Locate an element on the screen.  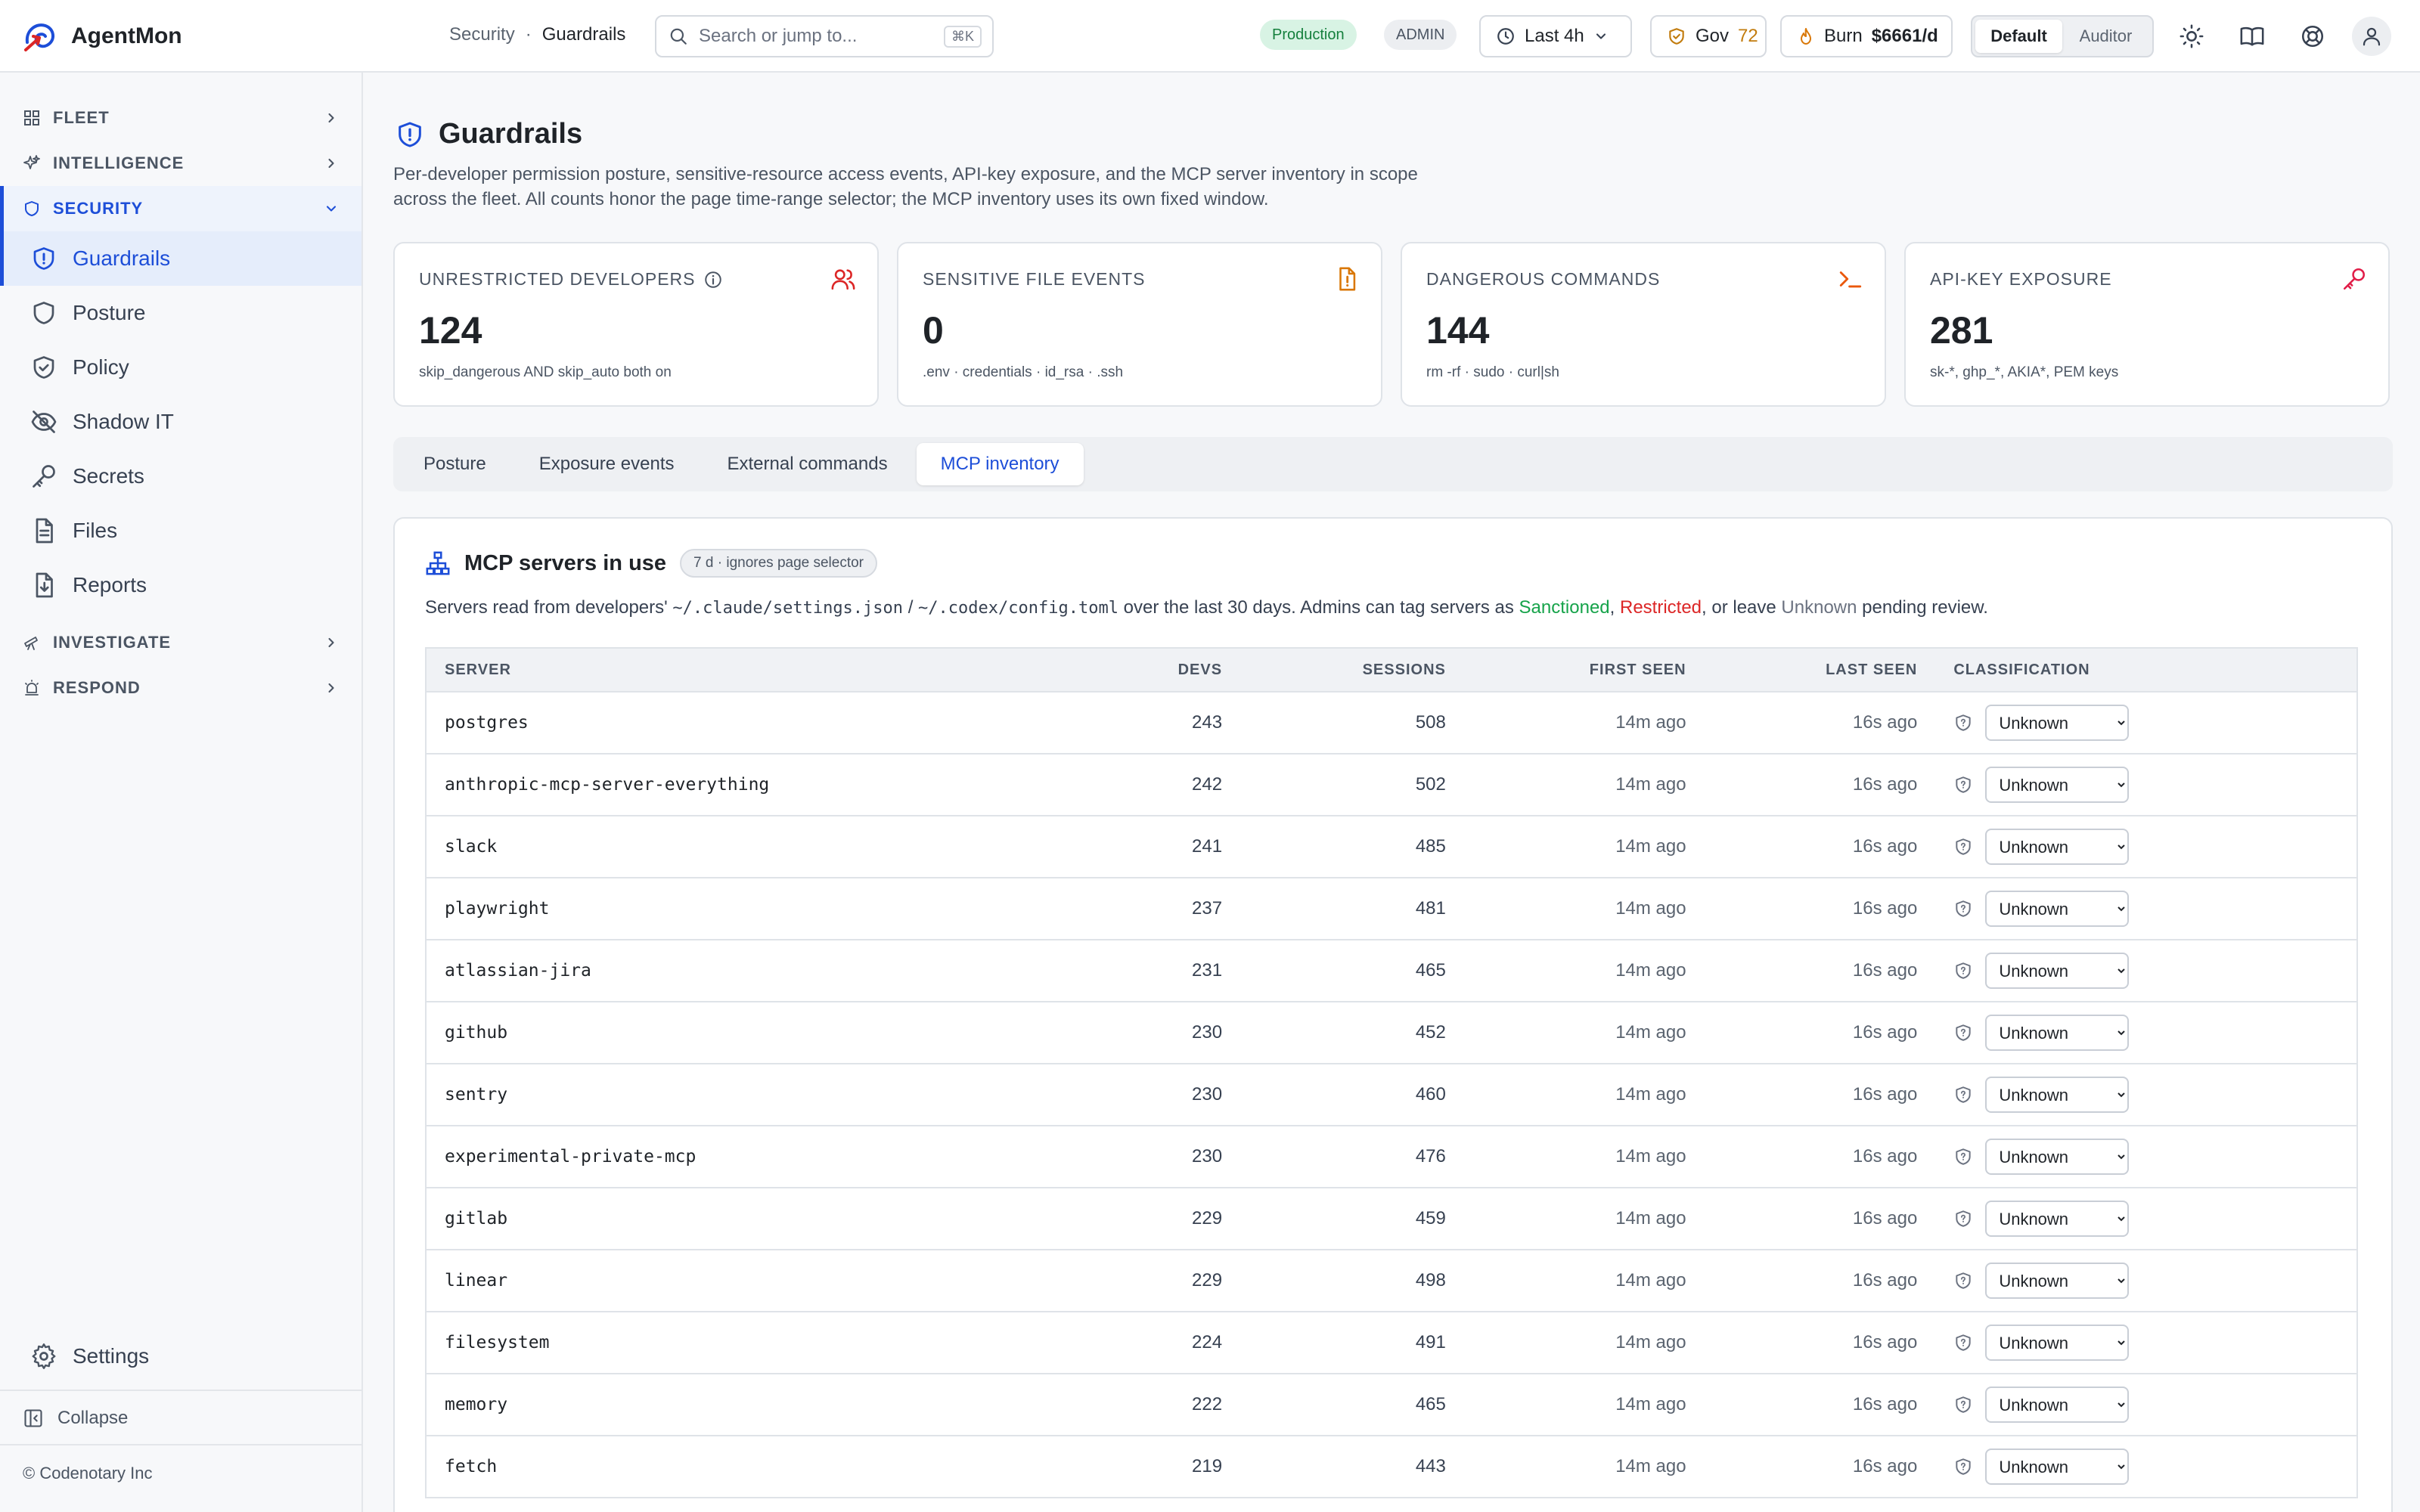
restricted-label: Restricted is located at coordinates (1661, 607).